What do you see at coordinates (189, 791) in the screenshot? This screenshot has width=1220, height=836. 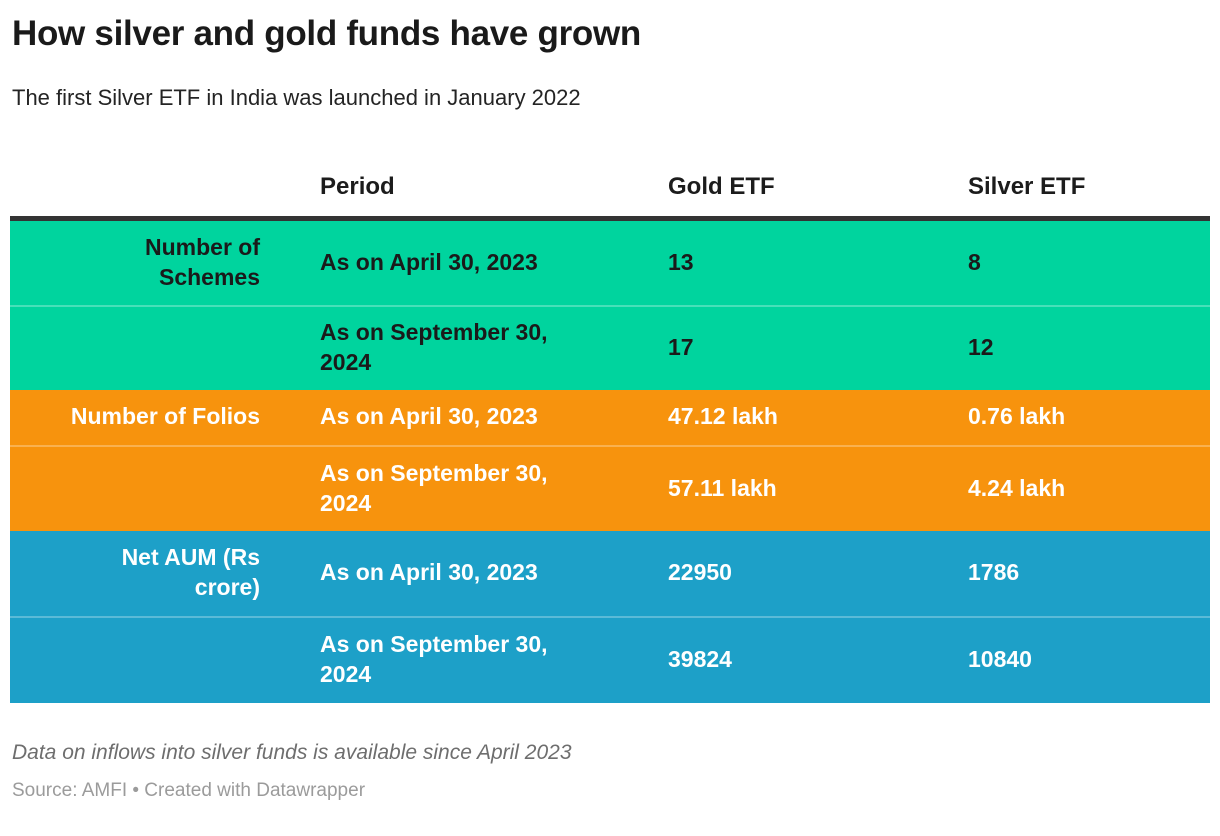 I see `source-attribution: Source: AMFI • Created with Datawrapper` at bounding box center [189, 791].